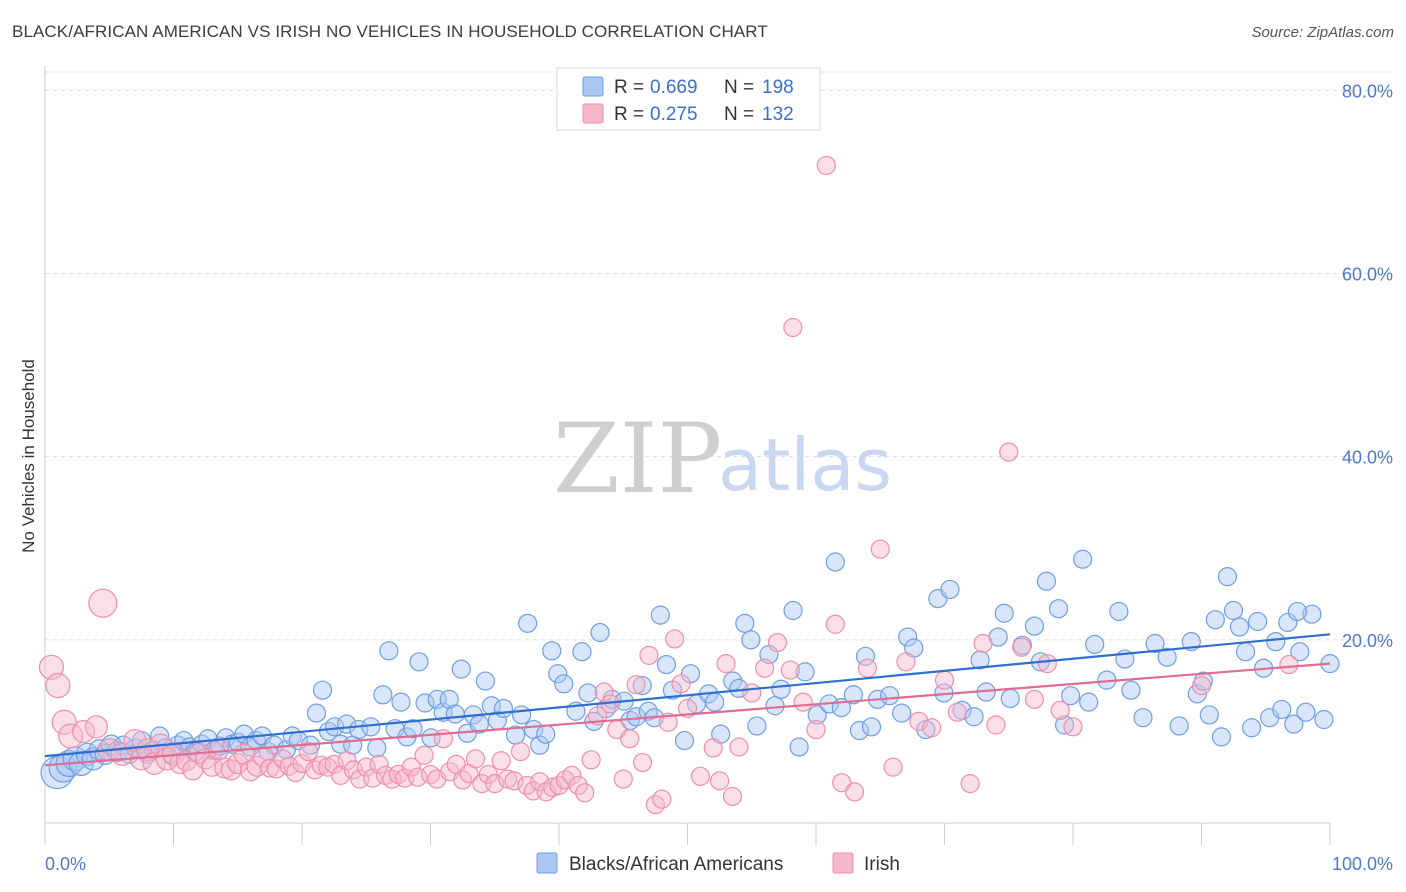 Image resolution: width=1406 pixels, height=892 pixels. I want to click on x-tick-label: 0.0%, so click(65, 864).